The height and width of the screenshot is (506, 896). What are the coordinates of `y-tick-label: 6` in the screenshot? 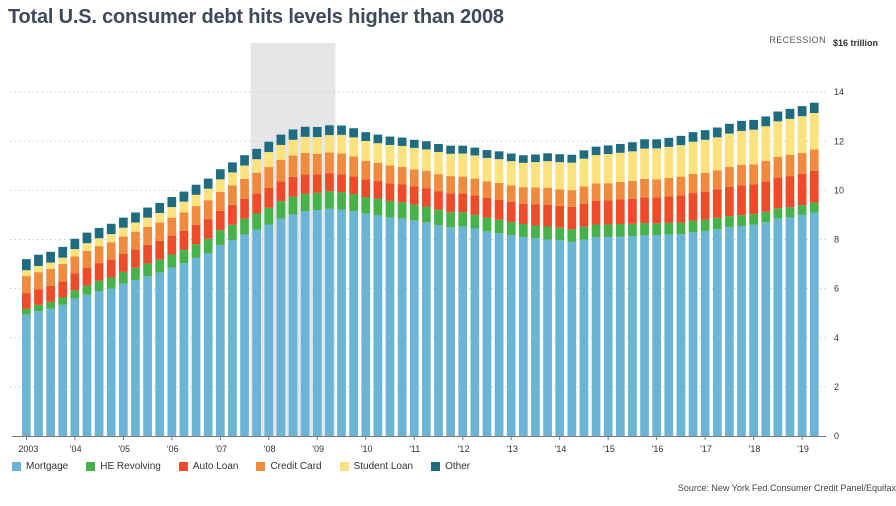 It's located at (836, 289).